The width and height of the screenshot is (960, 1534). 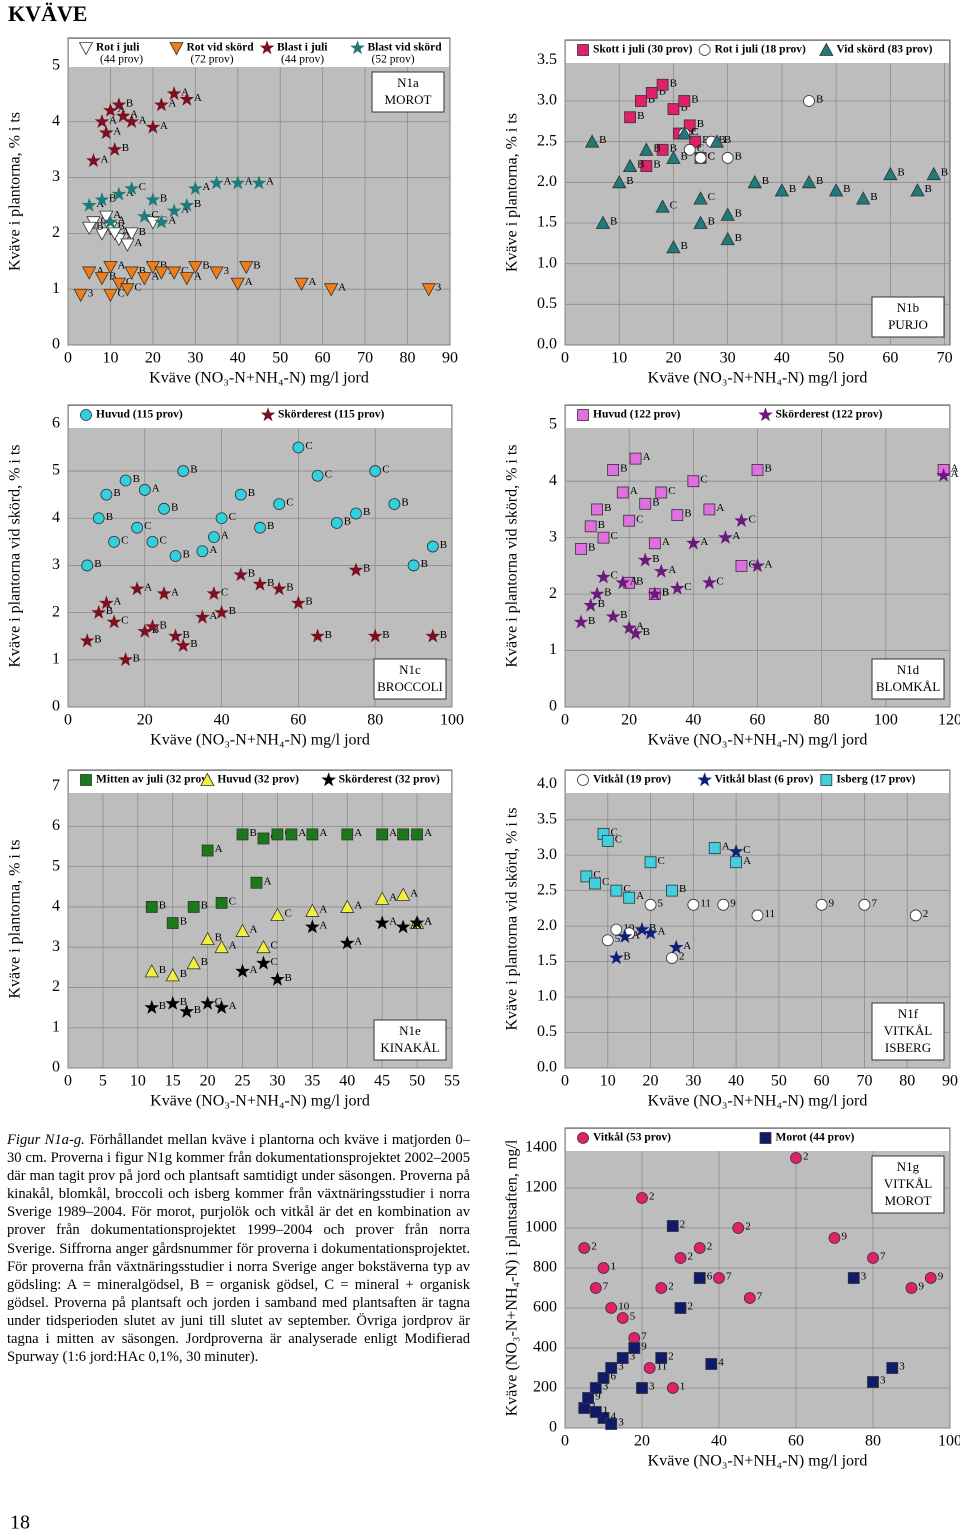 I want to click on legend-label: Rot vid skörd, so click(x=221, y=48).